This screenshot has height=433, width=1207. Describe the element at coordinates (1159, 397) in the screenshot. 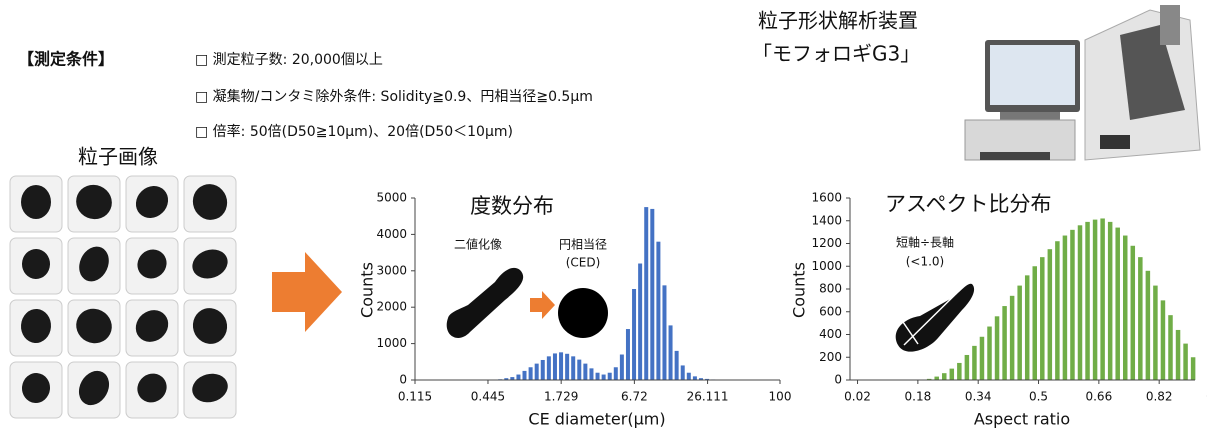

I see `x-tick-label: 0.82` at that location.